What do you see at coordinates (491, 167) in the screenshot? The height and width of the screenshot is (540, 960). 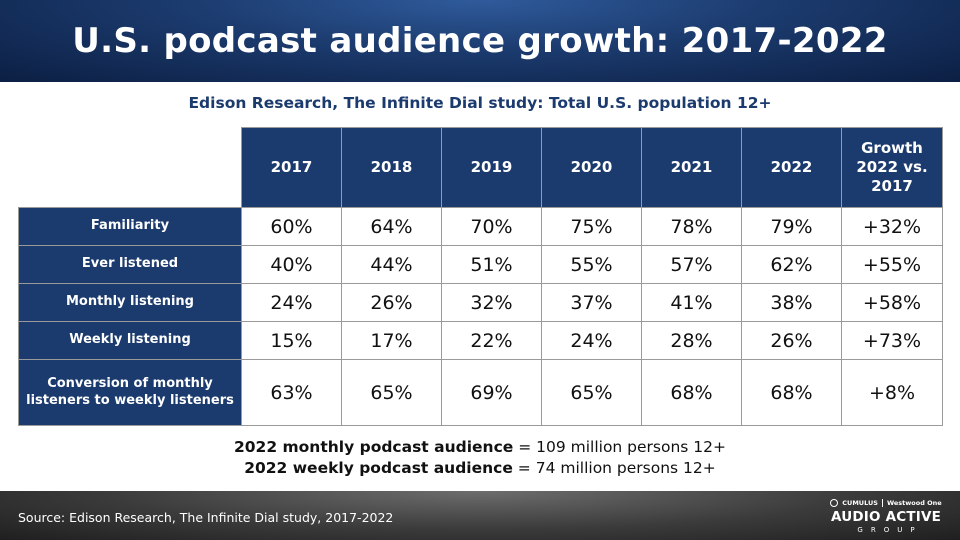 I see `column-header: 2019` at bounding box center [491, 167].